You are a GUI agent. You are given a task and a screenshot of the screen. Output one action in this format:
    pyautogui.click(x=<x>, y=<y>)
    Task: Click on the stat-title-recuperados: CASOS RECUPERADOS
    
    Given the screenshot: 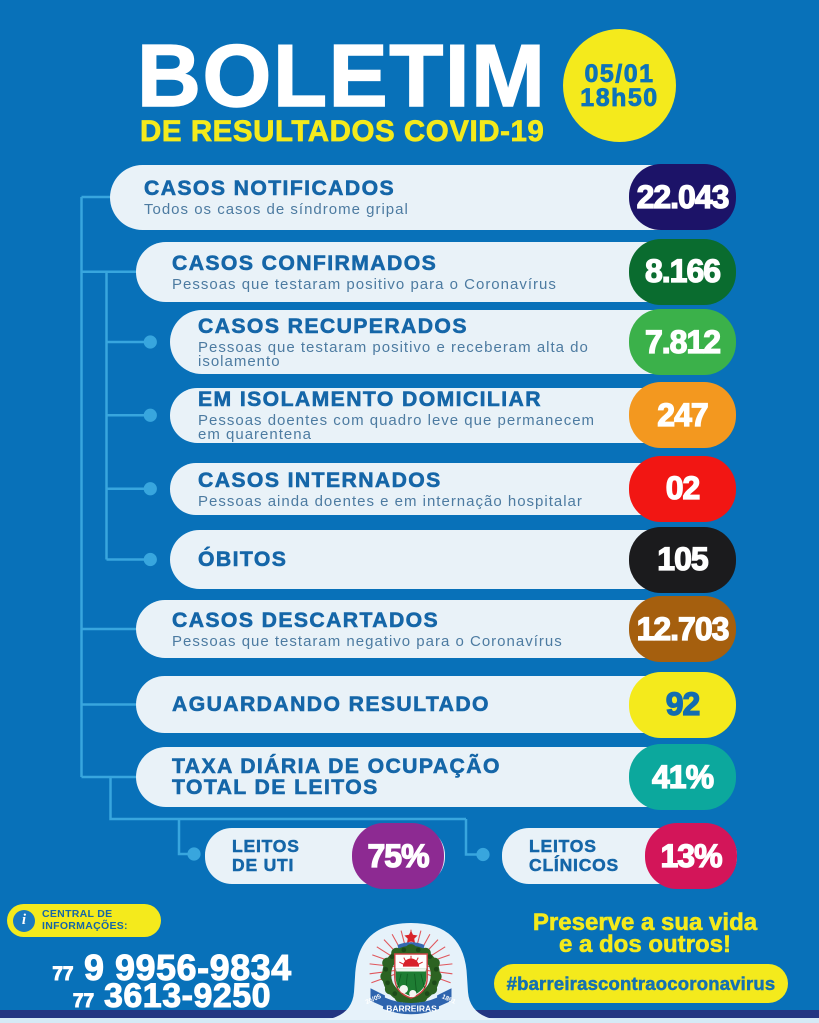 What is the action you would take?
    pyautogui.click(x=333, y=326)
    